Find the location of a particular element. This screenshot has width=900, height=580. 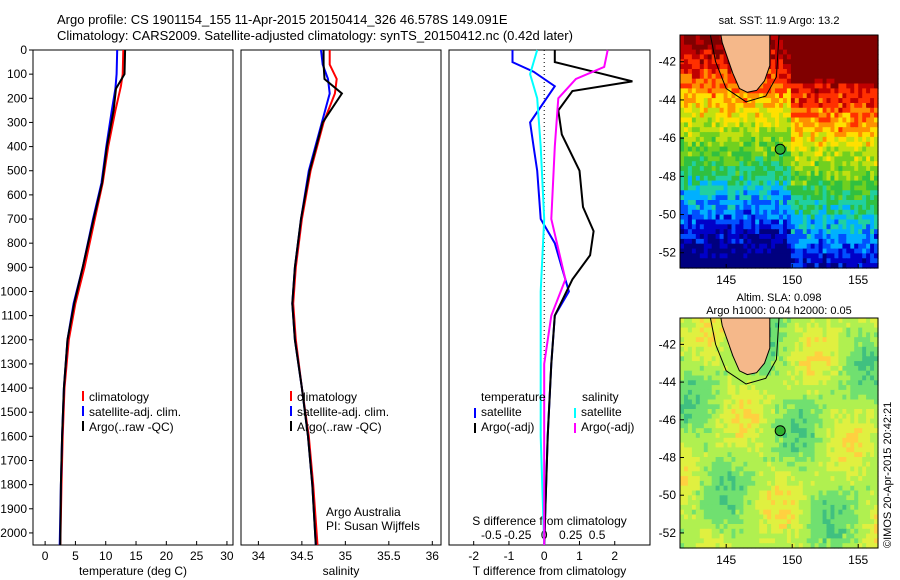

legend-label: Argo(-adj) is located at coordinates (607, 427).